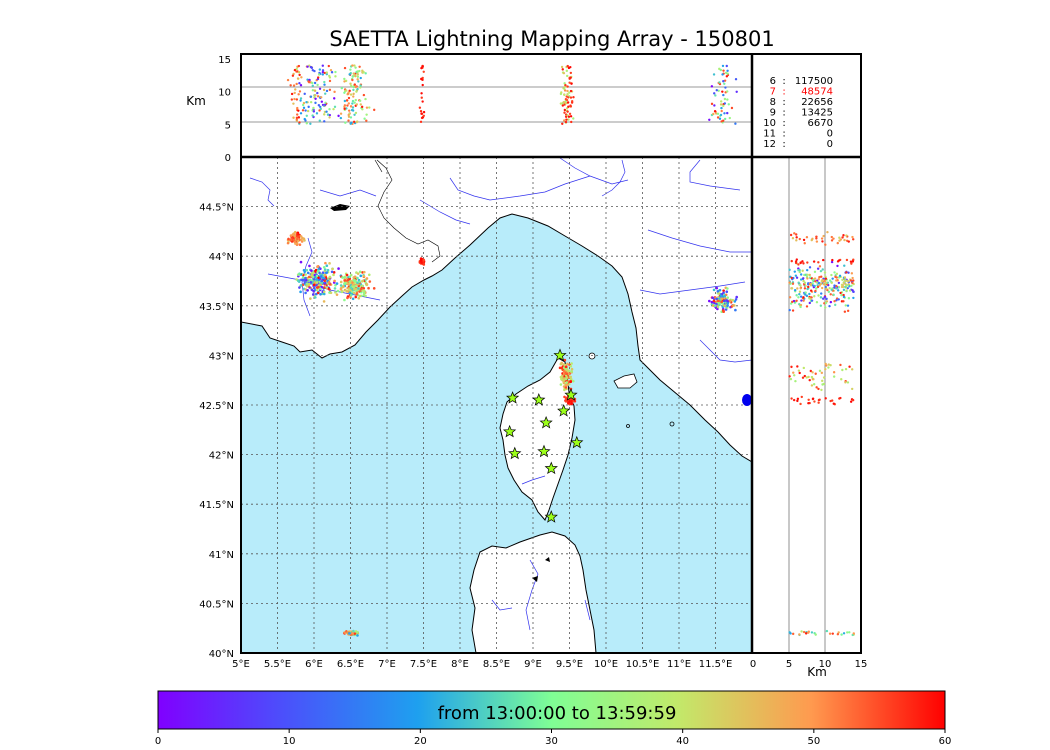 This screenshot has height=750, width=1050. What do you see at coordinates (801, 113) in the screenshot?
I see `count-row: 9: 13425` at bounding box center [801, 113].